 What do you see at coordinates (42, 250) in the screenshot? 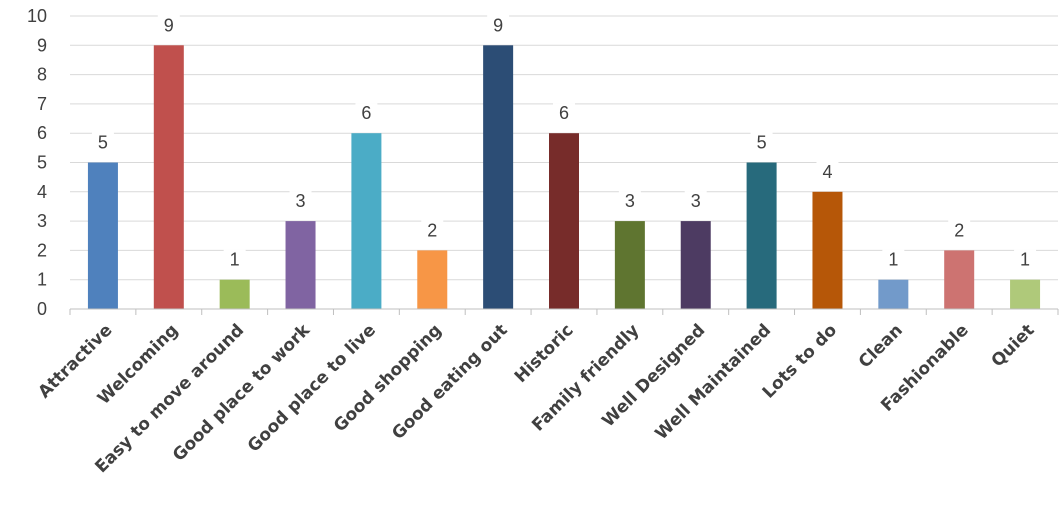
I see `y-tick-label: 2` at bounding box center [42, 250].